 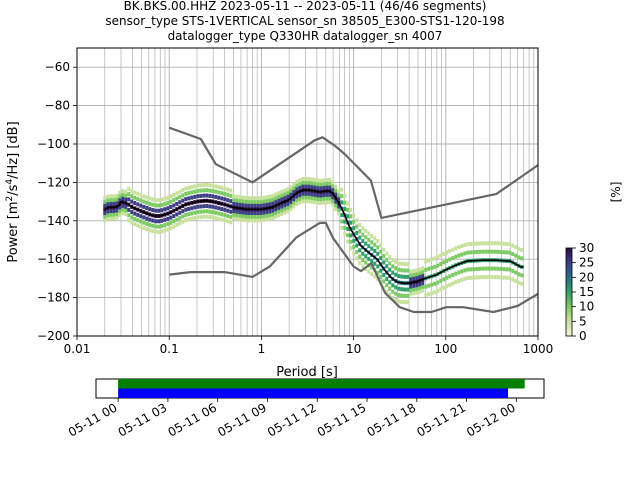 I want to click on colorbar-tick-label: 0, so click(x=583, y=336).